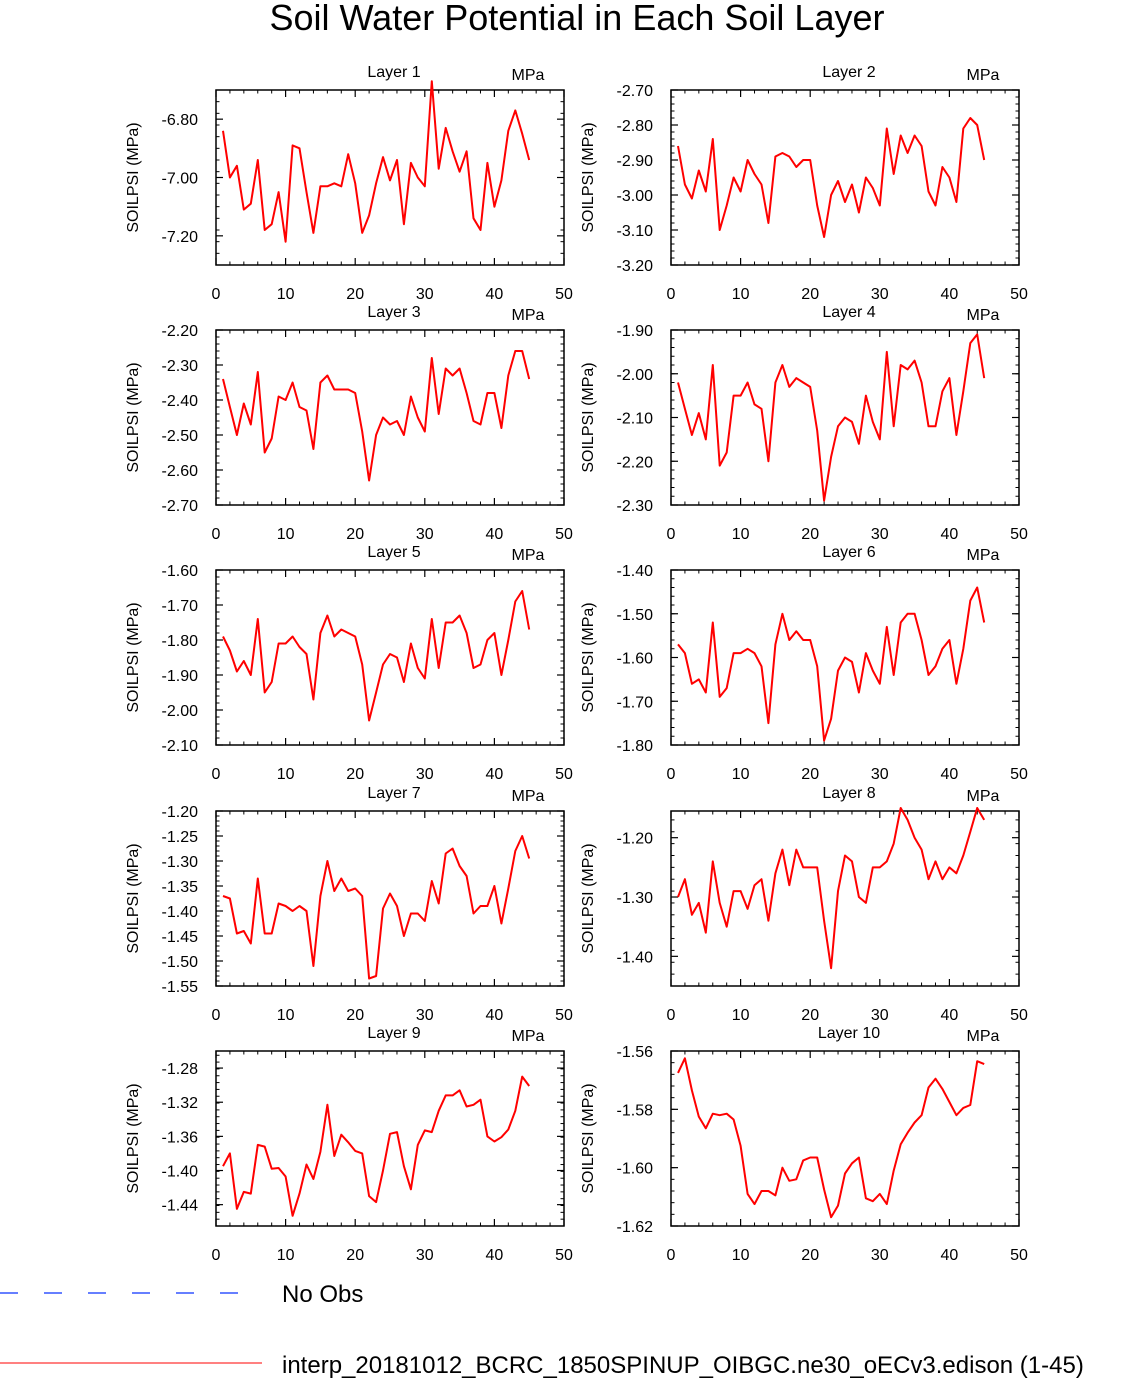 This screenshot has width=1145, height=1378. What do you see at coordinates (393, 552) in the screenshot?
I see `panel-title: Layer 5` at bounding box center [393, 552].